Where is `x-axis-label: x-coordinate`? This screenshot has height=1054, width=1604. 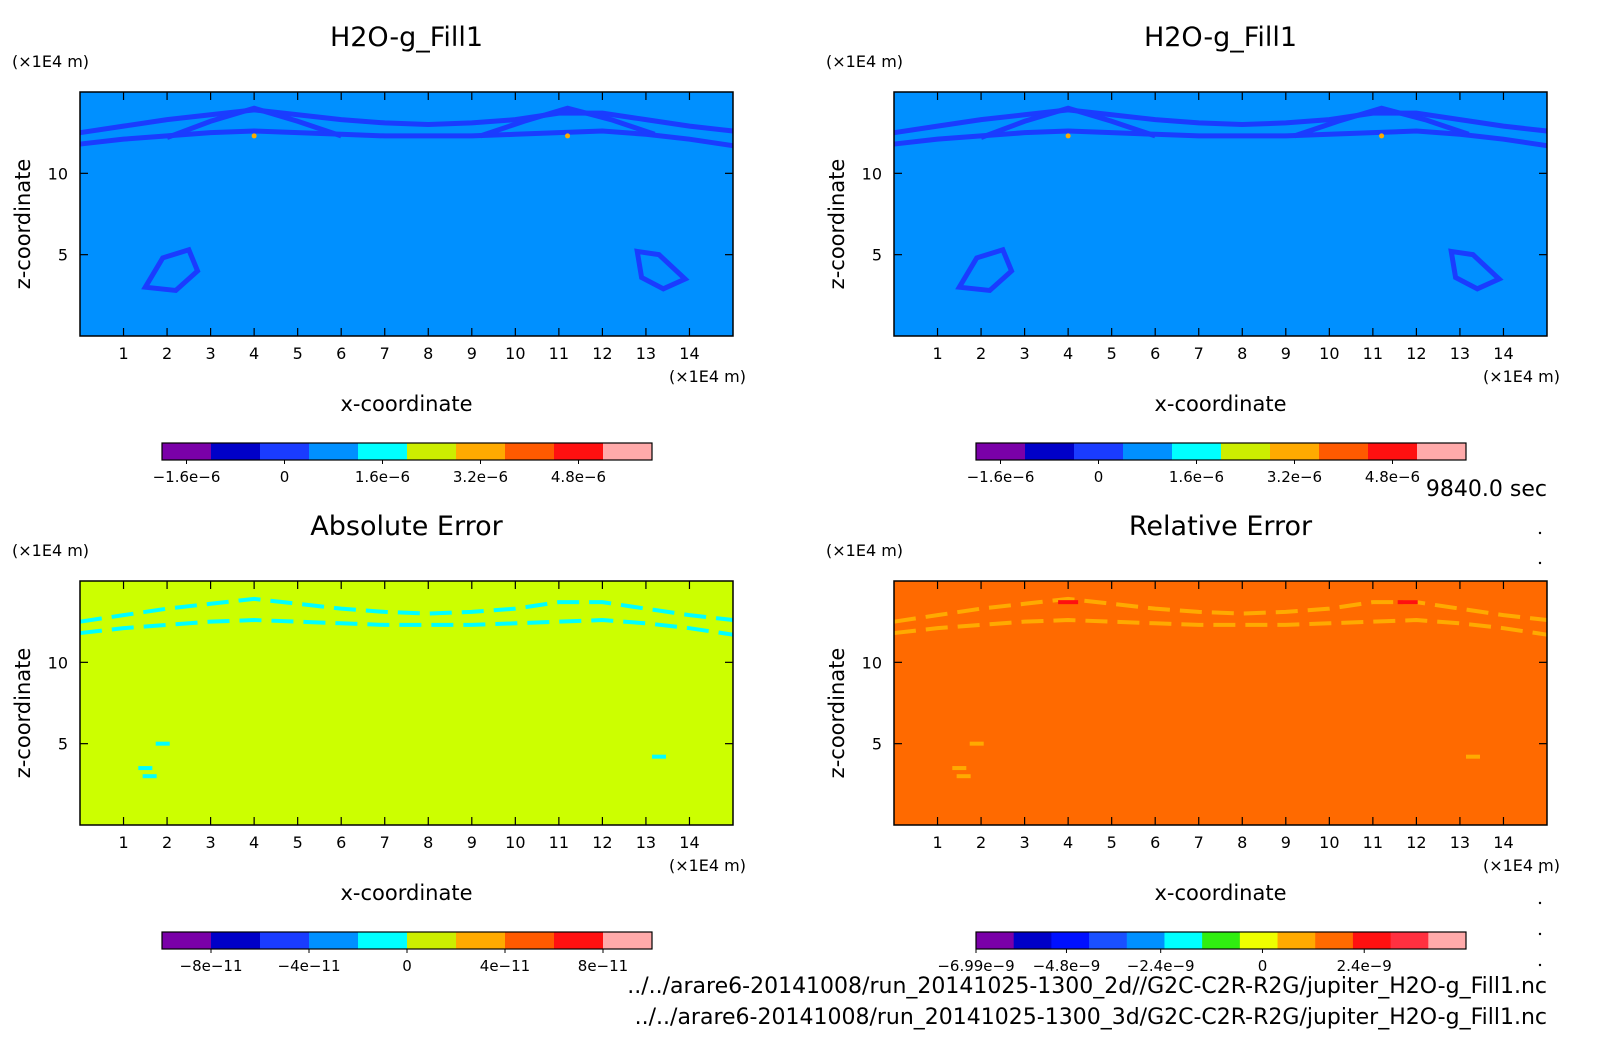 x-axis-label: x-coordinate is located at coordinates (1220, 893).